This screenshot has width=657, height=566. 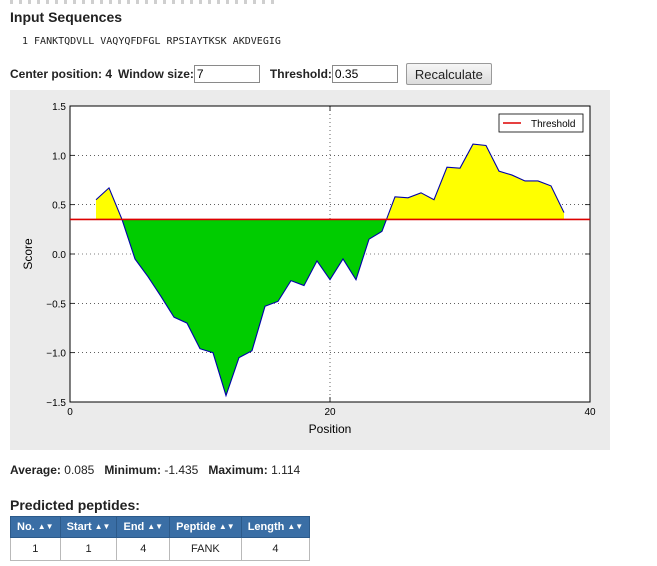 What do you see at coordinates (330, 412) in the screenshot?
I see `x-tick-label: 20` at bounding box center [330, 412].